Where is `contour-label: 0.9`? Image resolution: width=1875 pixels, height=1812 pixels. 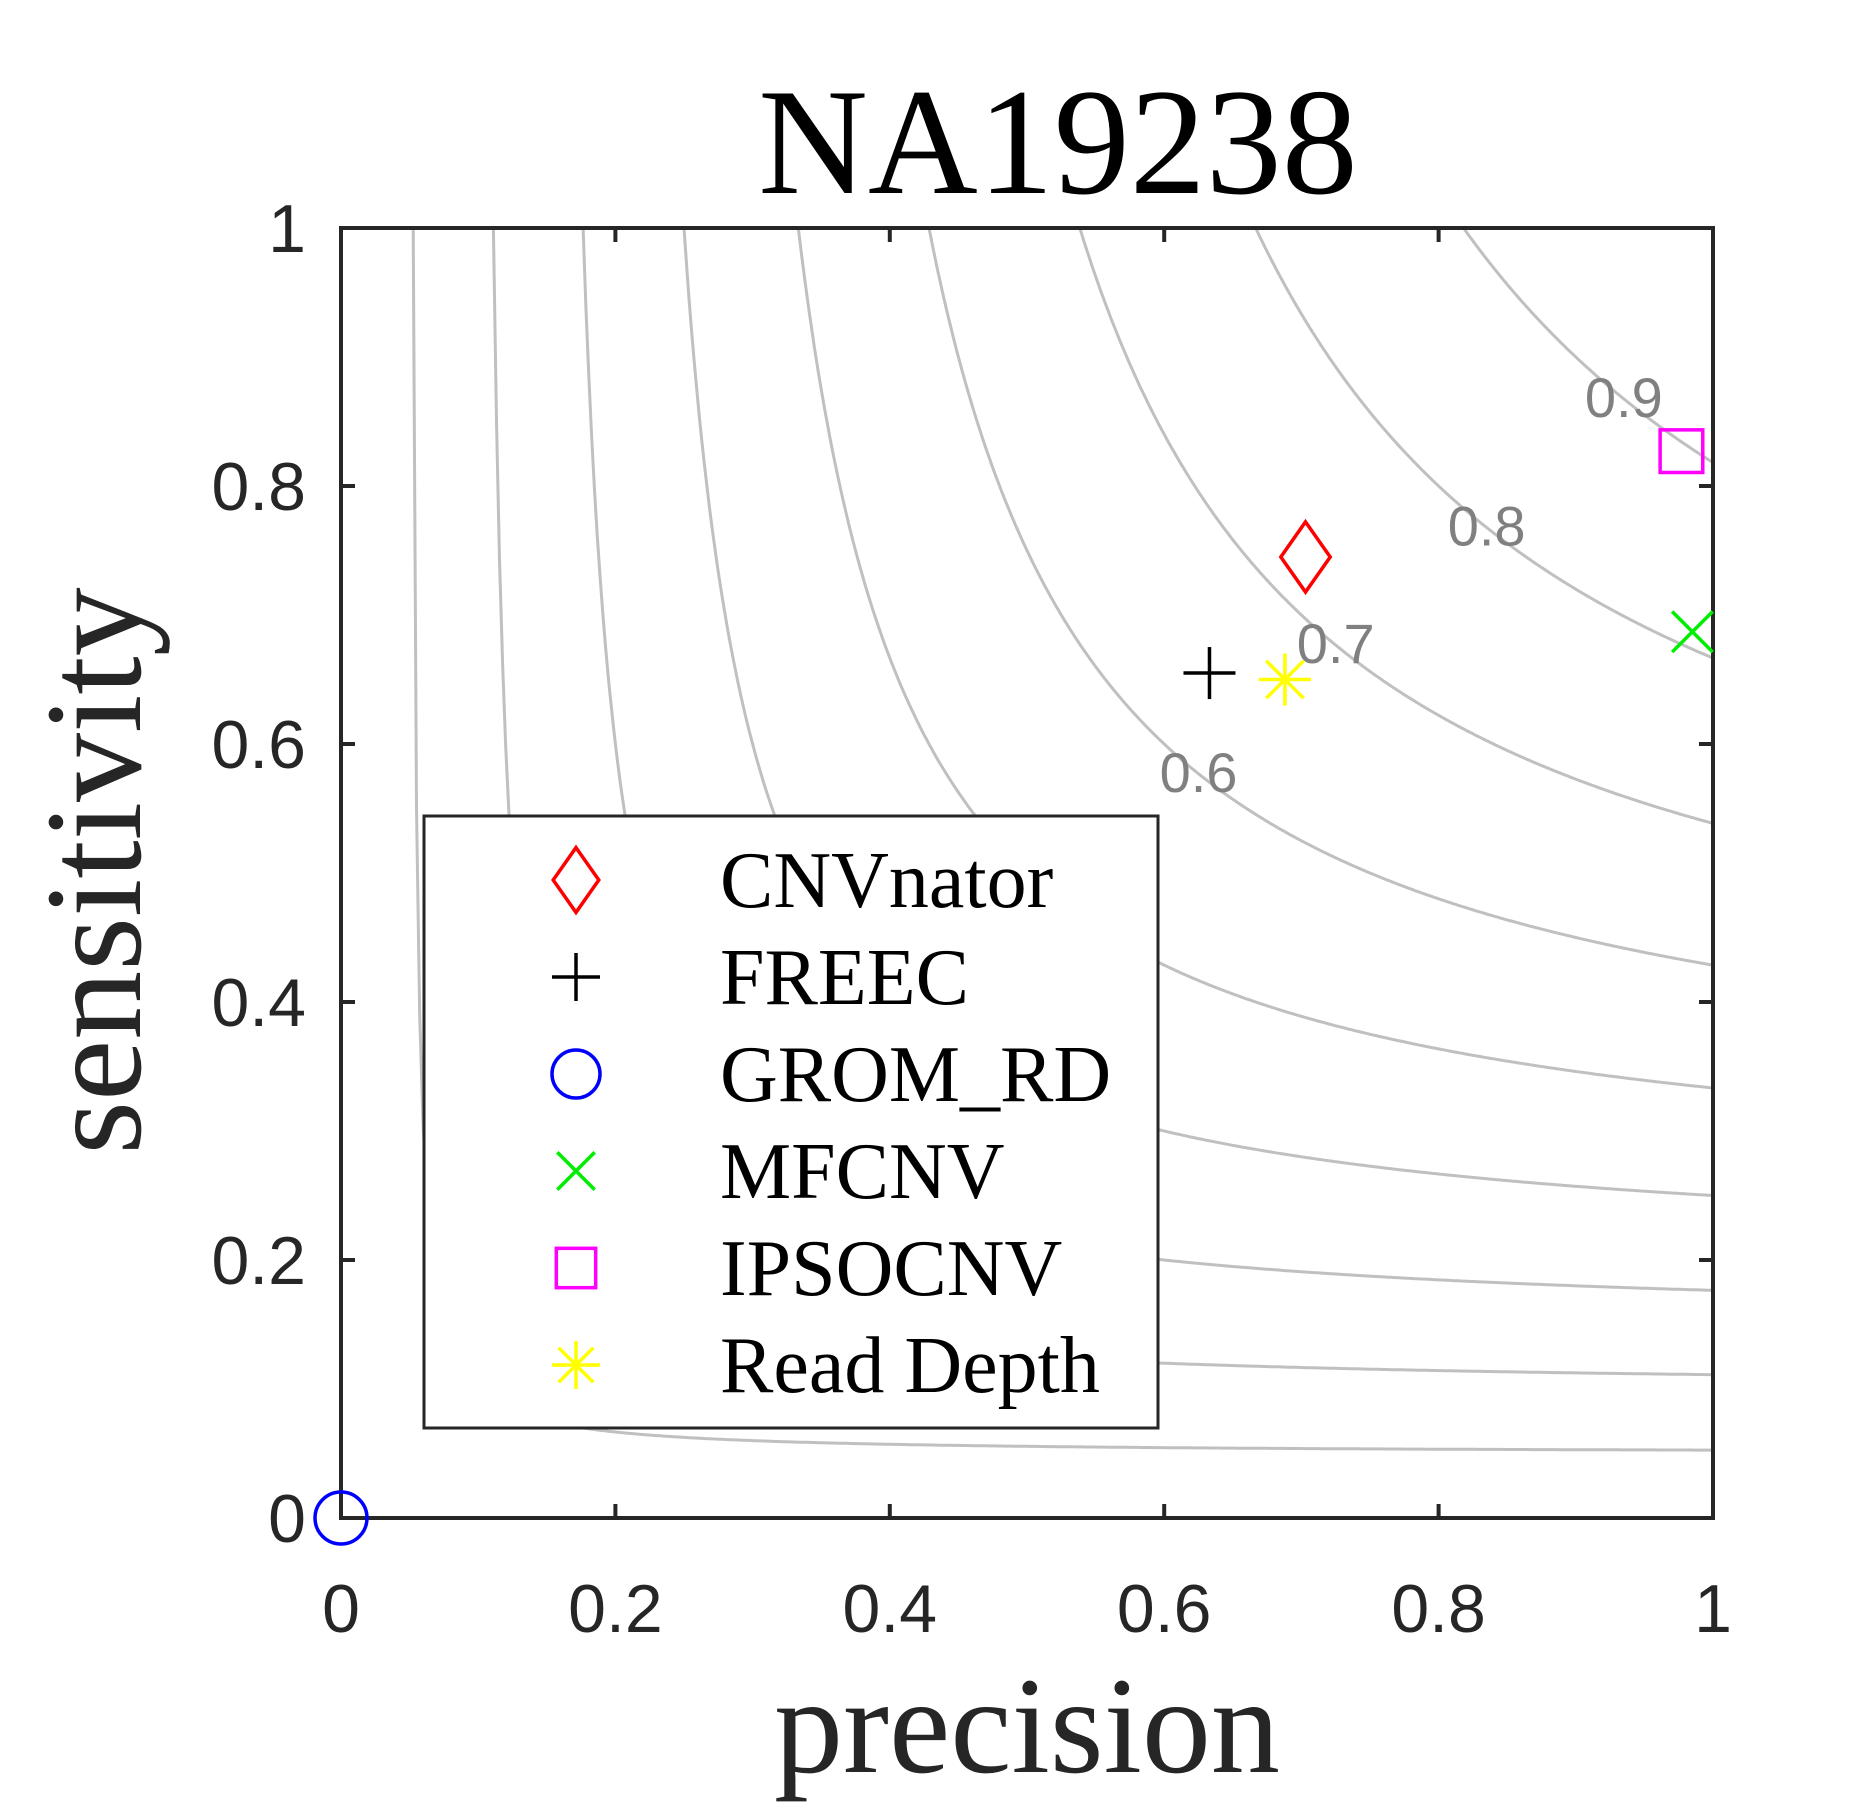 contour-label: 0.9 is located at coordinates (1624, 397).